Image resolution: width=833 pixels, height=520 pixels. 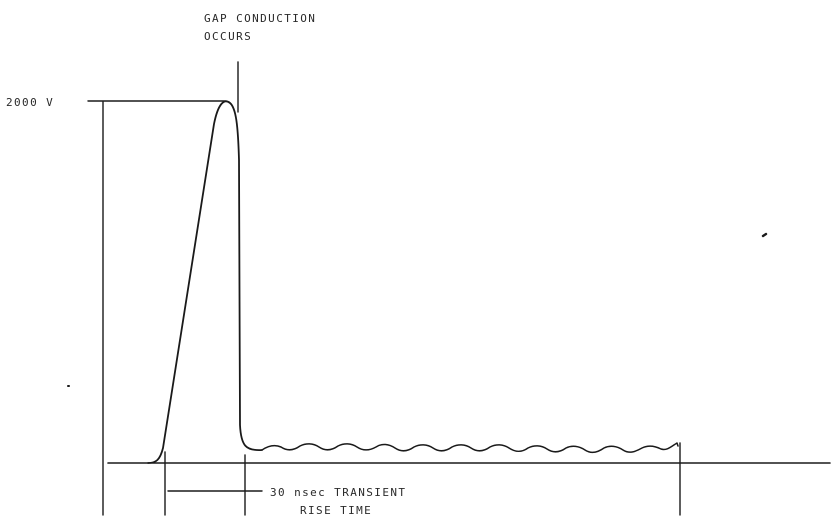 I want to click on stray-mark-right, so click(x=764, y=235).